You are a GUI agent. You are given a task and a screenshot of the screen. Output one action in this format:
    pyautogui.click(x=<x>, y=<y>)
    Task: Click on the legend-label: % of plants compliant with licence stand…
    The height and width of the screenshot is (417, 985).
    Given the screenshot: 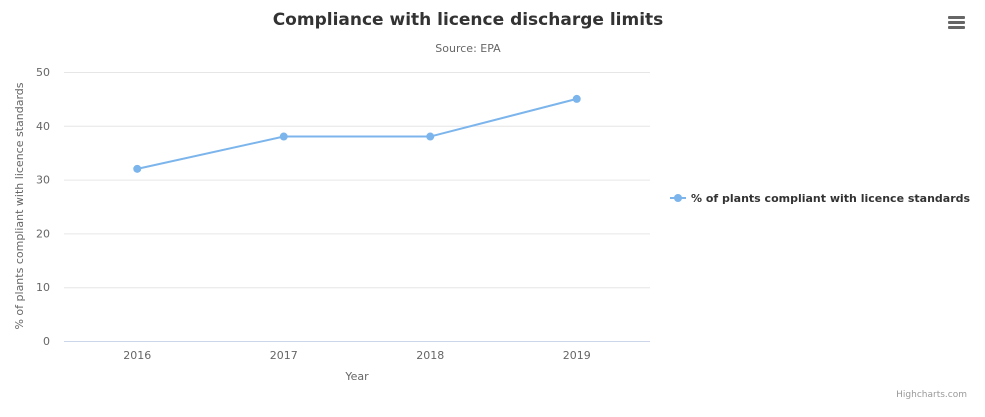 What is the action you would take?
    pyautogui.click(x=831, y=198)
    